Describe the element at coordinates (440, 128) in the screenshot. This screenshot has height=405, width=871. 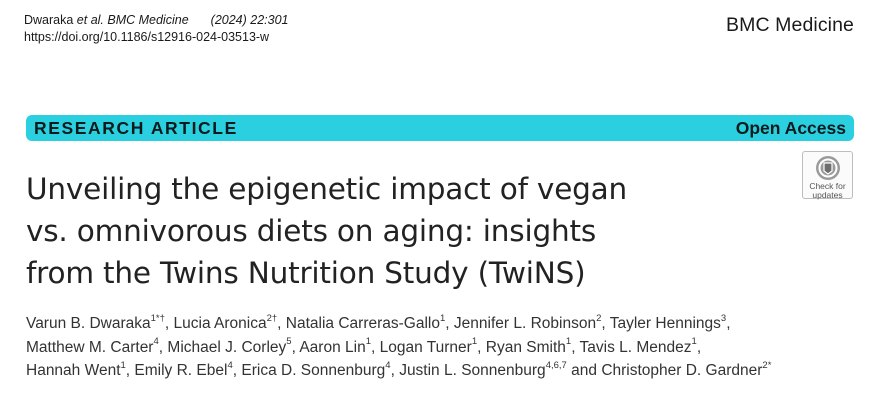
I see `article-type-banner: RESEARCH ARTICLE Open Access` at that location.